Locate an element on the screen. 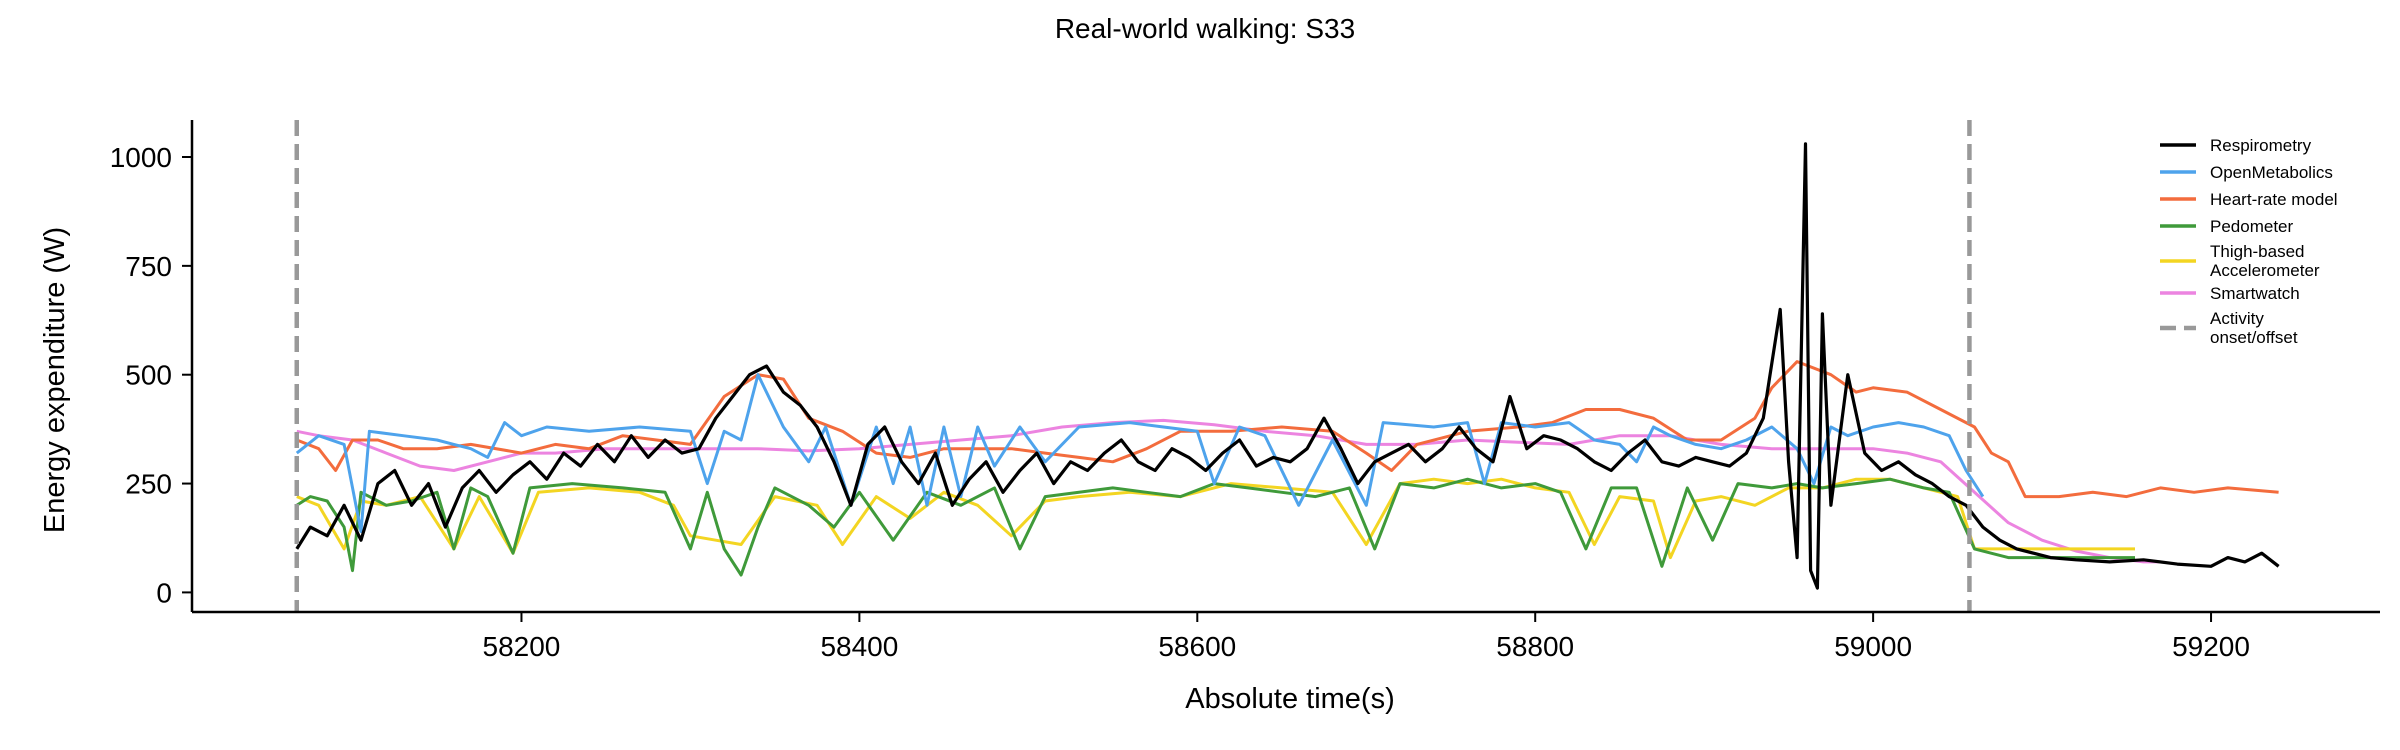 The image size is (2400, 750). legend-label-line: Activity is located at coordinates (2237, 318).